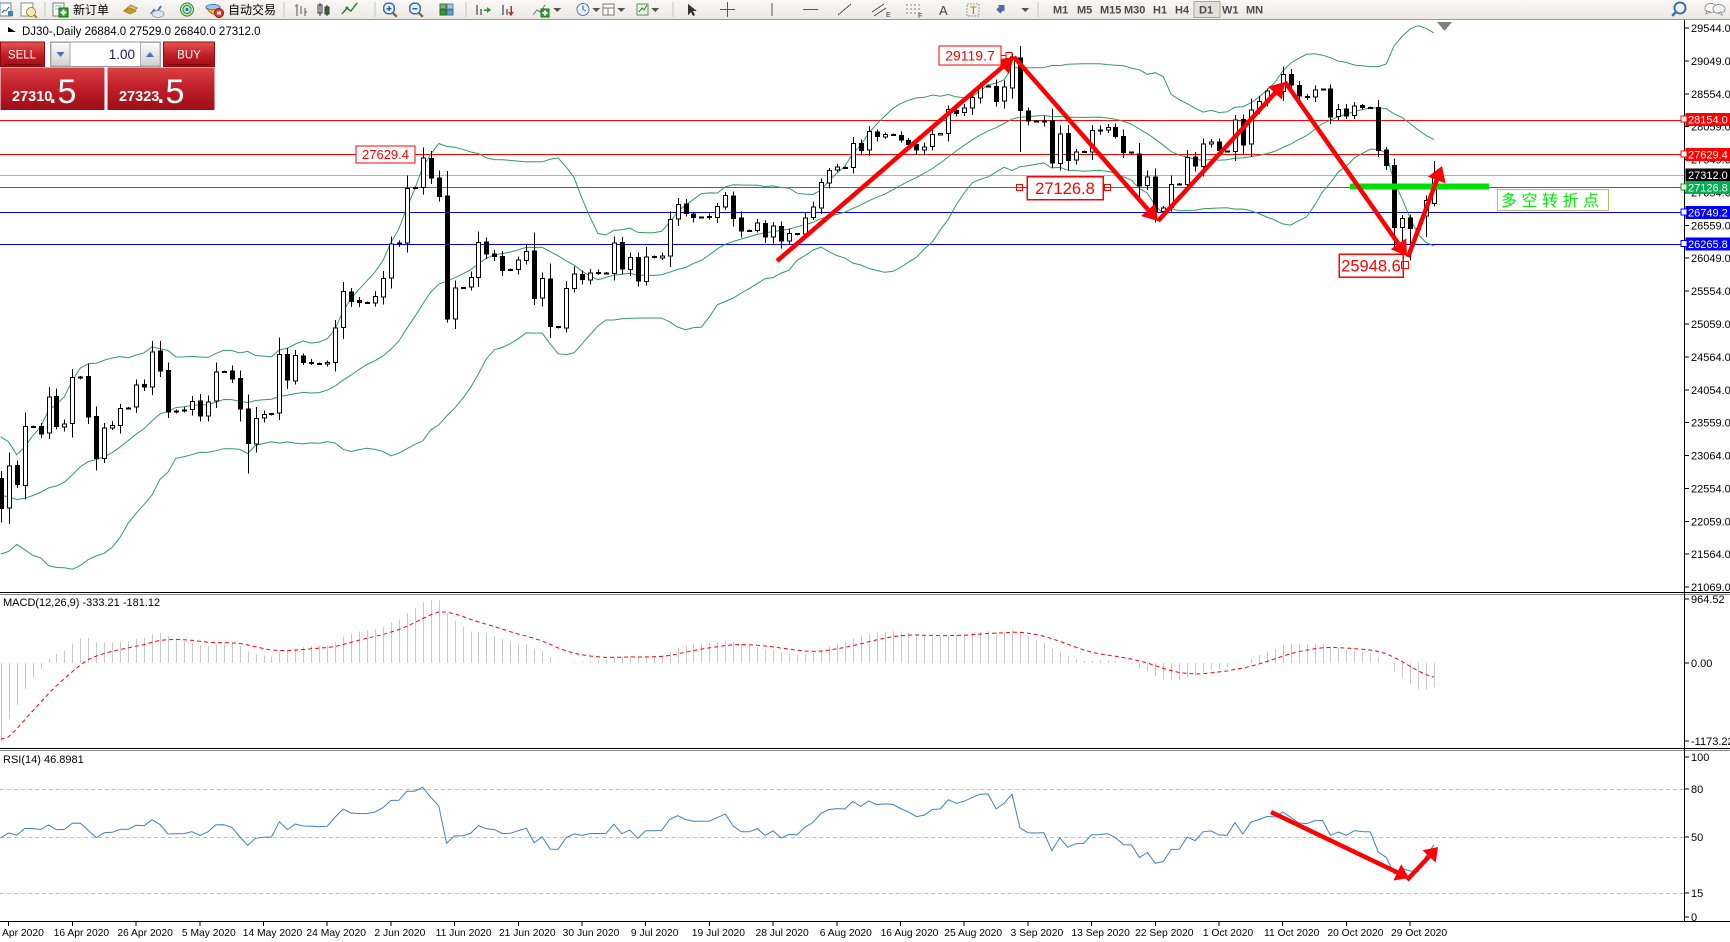  Describe the element at coordinates (209, 933) in the screenshot. I see `svg-text: 5 May 2020` at that location.